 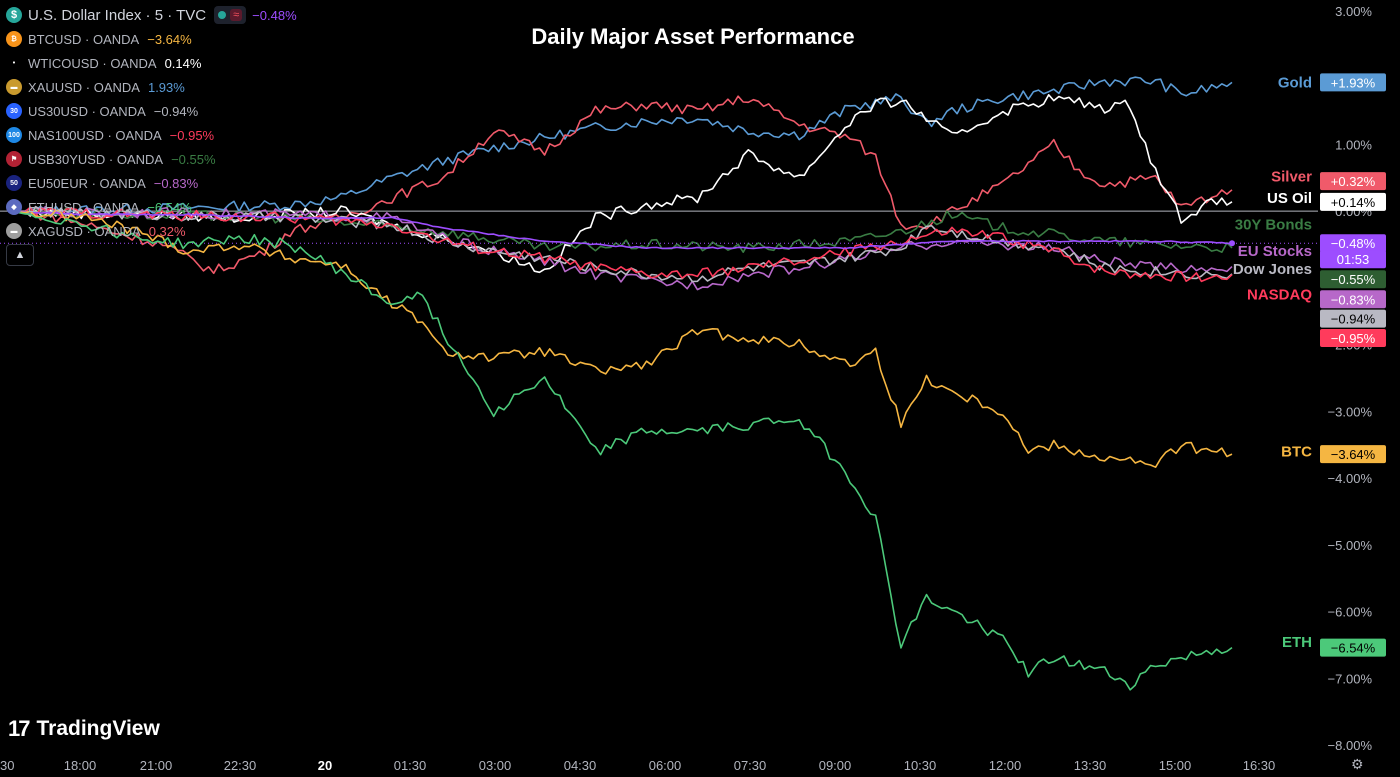 What do you see at coordinates (167, 231) in the screenshot?
I see `legend-item-value: 0.32%` at bounding box center [167, 231].